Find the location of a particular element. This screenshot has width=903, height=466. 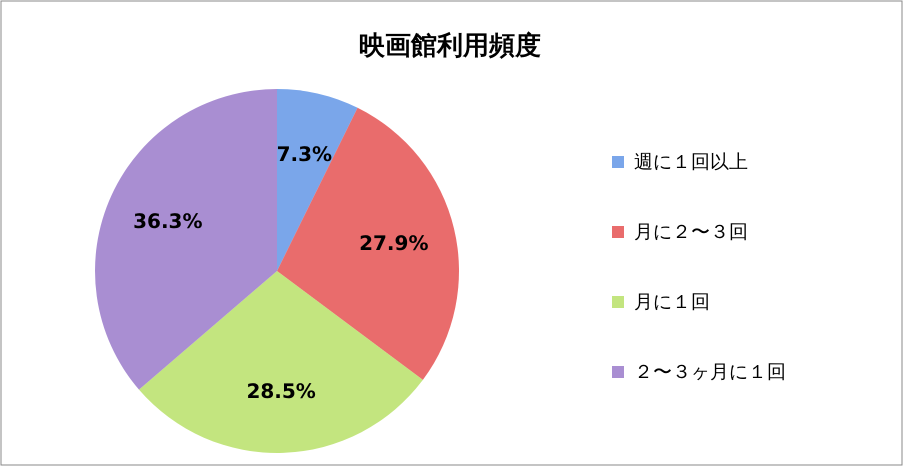

legend-label: 月に１回 is located at coordinates (672, 302).